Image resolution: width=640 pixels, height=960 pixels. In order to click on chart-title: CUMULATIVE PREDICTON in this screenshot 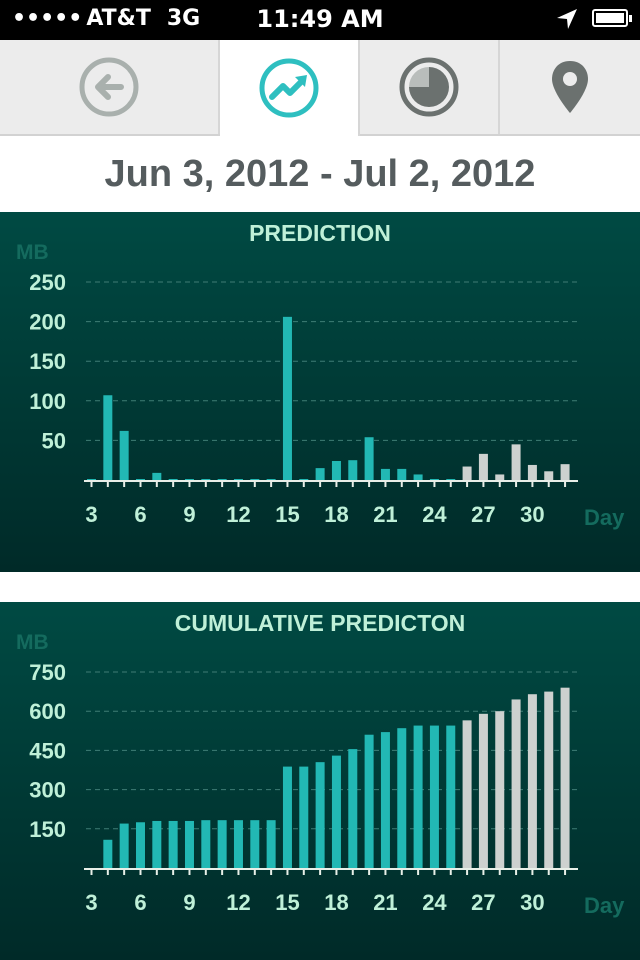, I will do `click(320, 623)`.